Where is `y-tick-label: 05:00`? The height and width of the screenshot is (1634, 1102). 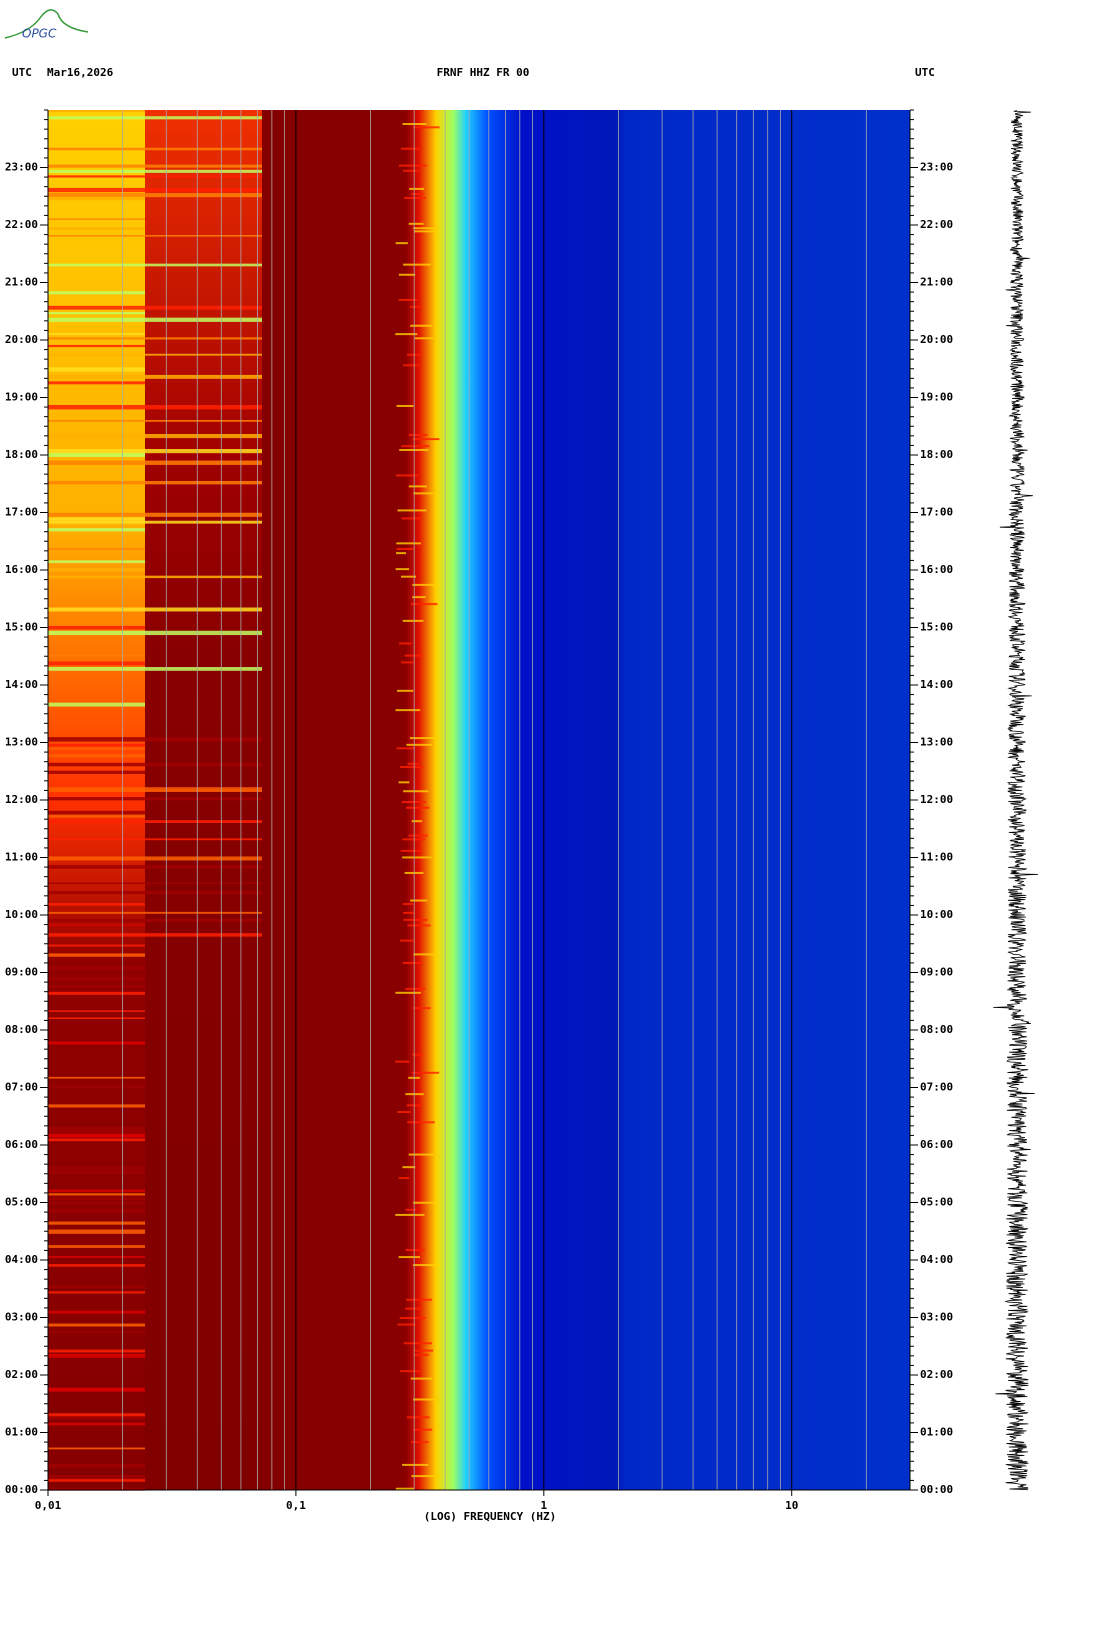
y-tick-label: 05:00 is located at coordinates (936, 1202).